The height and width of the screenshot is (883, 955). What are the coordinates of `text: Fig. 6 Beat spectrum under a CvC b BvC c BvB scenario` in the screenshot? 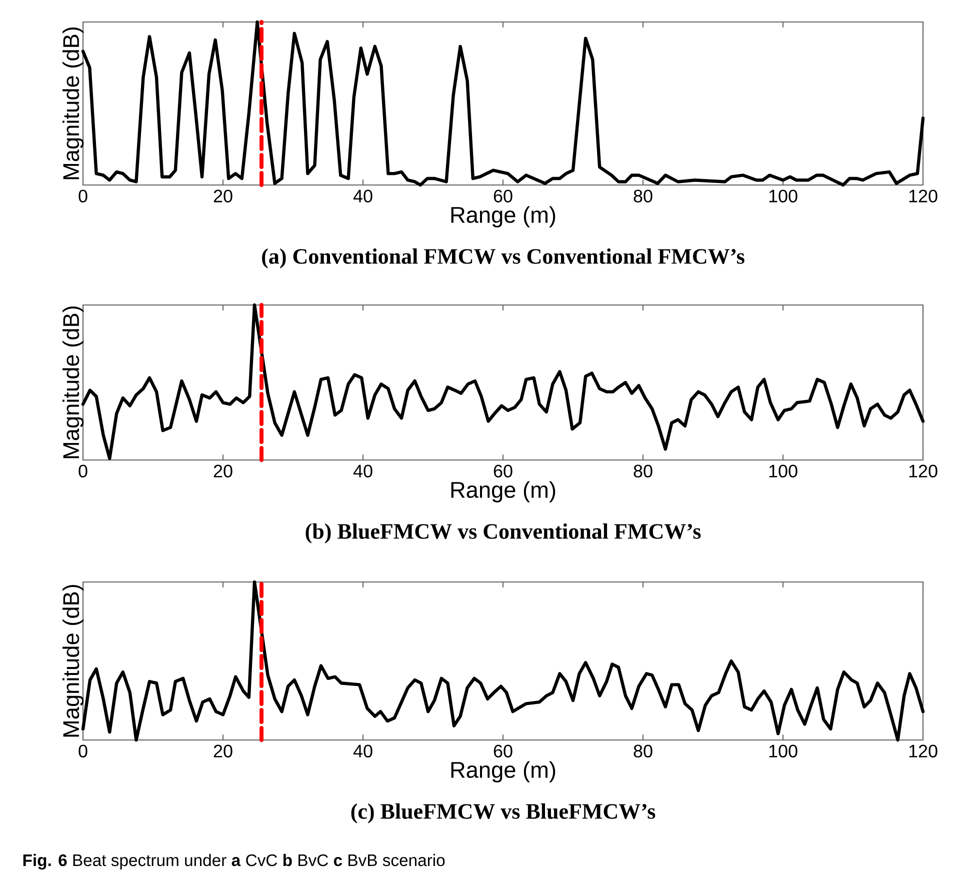 It's located at (234, 862).